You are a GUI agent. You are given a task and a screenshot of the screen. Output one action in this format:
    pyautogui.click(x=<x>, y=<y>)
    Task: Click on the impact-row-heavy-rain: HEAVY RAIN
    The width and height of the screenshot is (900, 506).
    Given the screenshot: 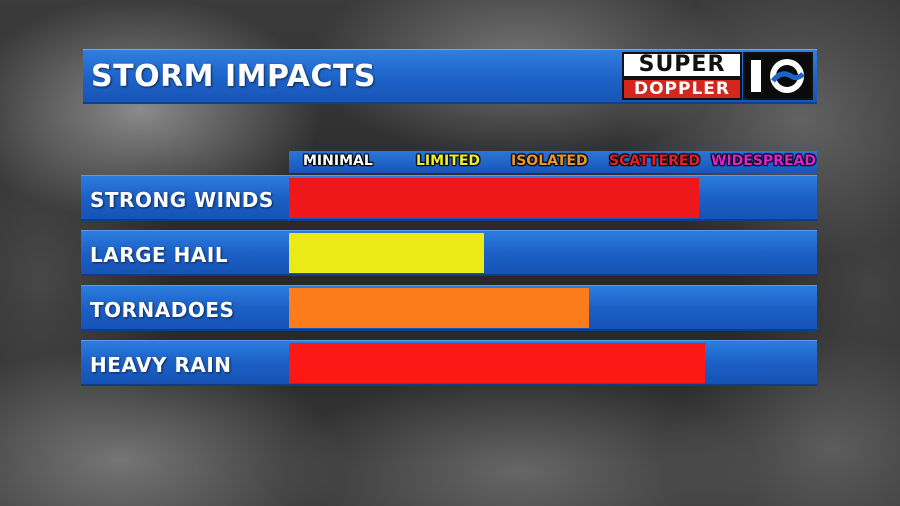 What is the action you would take?
    pyautogui.click(x=449, y=363)
    